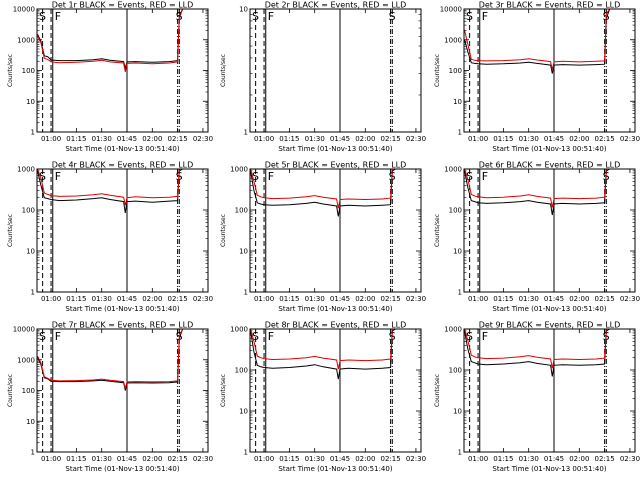 This screenshot has width=640, height=485. I want to click on panel-title: Det 6r BLACK = Events, RED = LLD, so click(550, 165).